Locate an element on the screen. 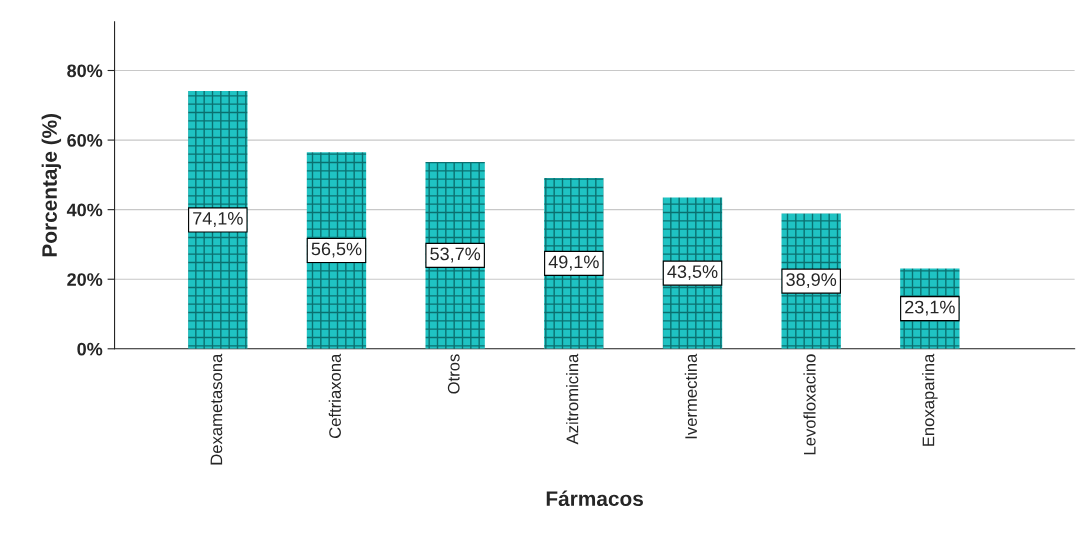 This screenshot has width=1091, height=545. x-tick-label: Azitromicina is located at coordinates (572, 399).